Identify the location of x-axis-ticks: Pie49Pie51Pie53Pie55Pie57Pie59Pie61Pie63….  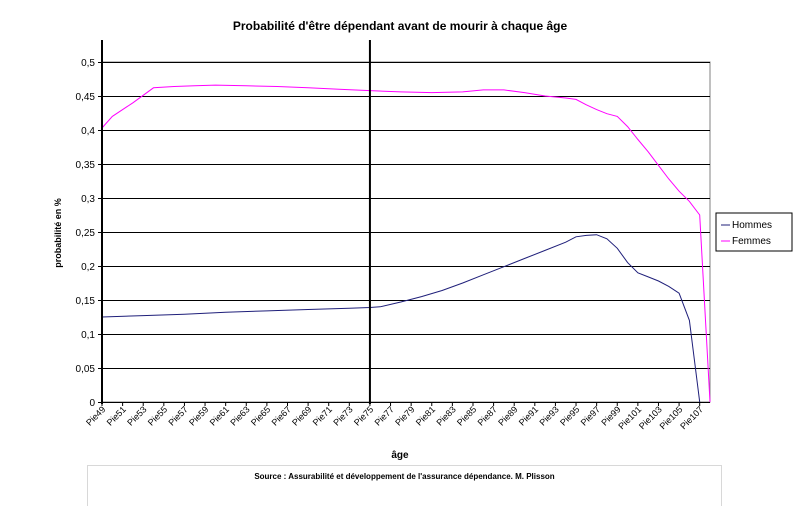
(394, 416).